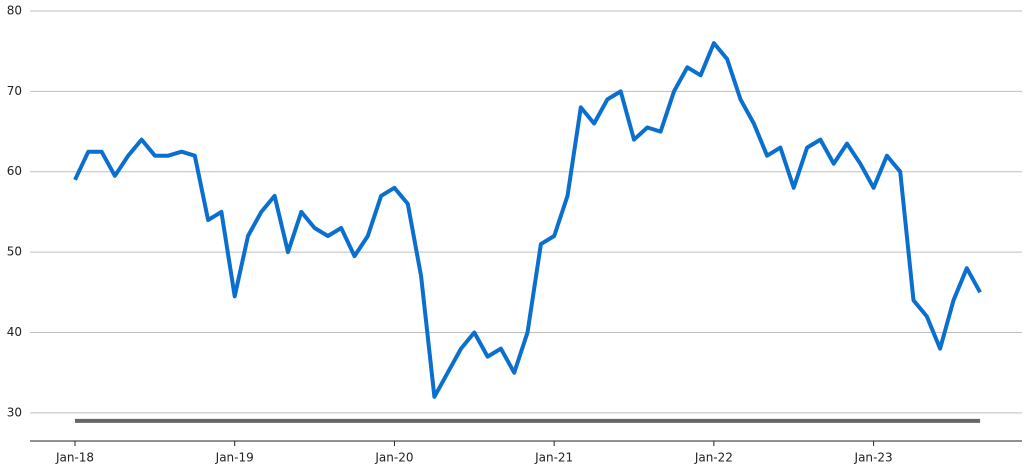 The image size is (1029, 471). Describe the element at coordinates (14, 252) in the screenshot. I see `y-tick-label: 50` at that location.